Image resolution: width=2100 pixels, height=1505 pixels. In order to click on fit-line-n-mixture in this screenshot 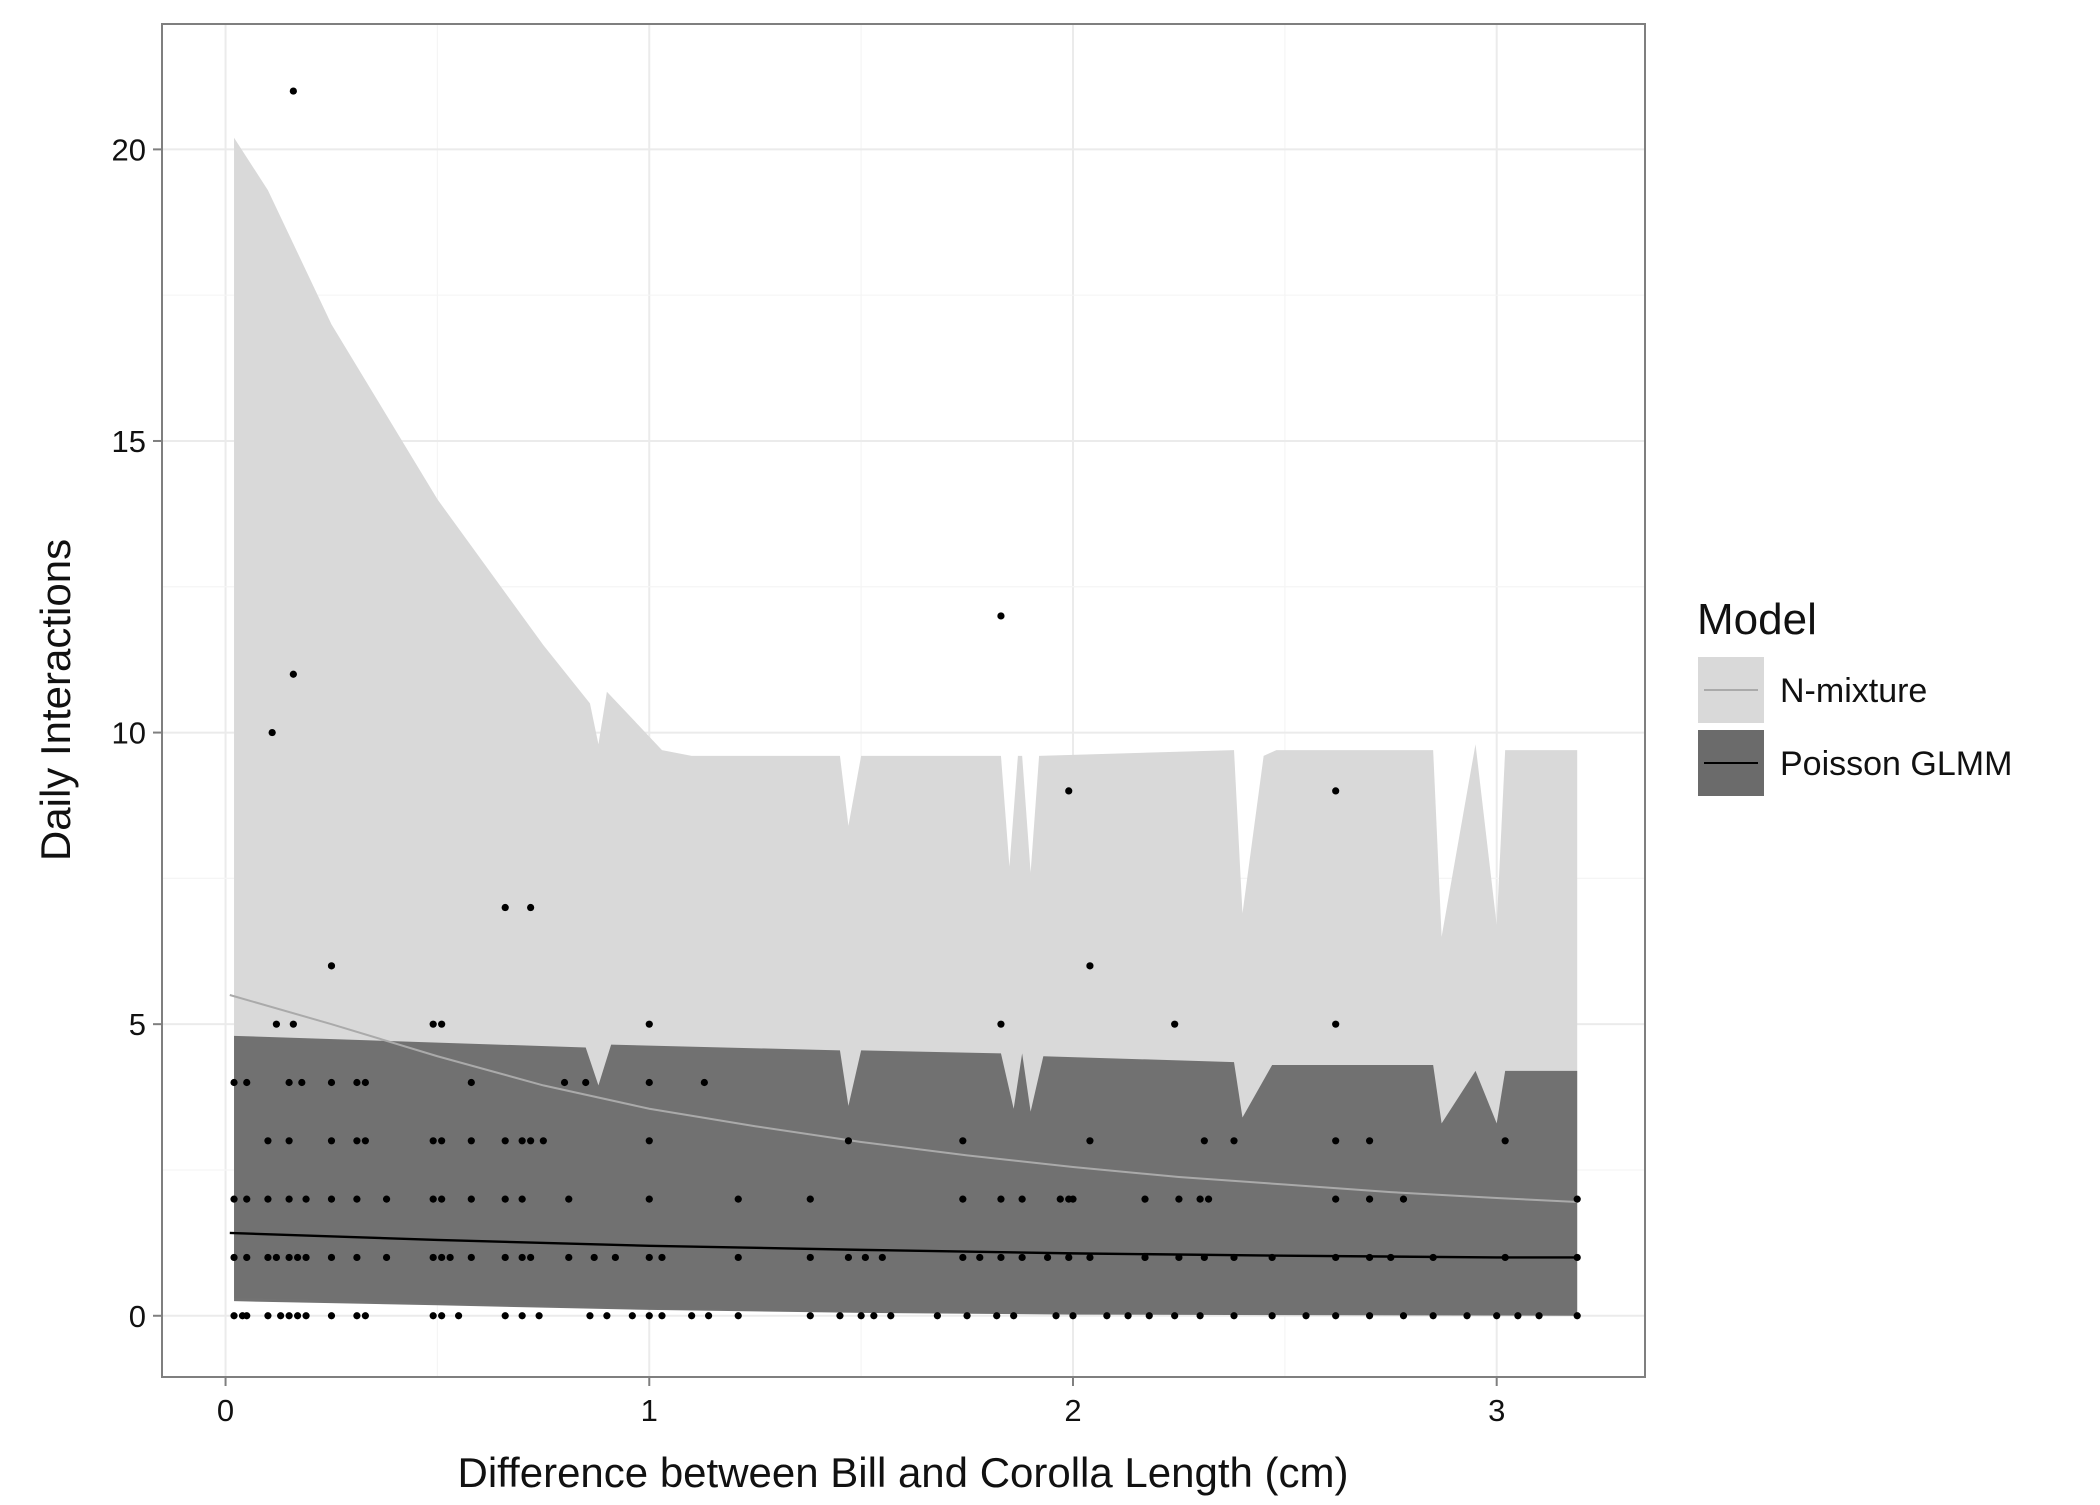, I will do `click(903, 1099)`.